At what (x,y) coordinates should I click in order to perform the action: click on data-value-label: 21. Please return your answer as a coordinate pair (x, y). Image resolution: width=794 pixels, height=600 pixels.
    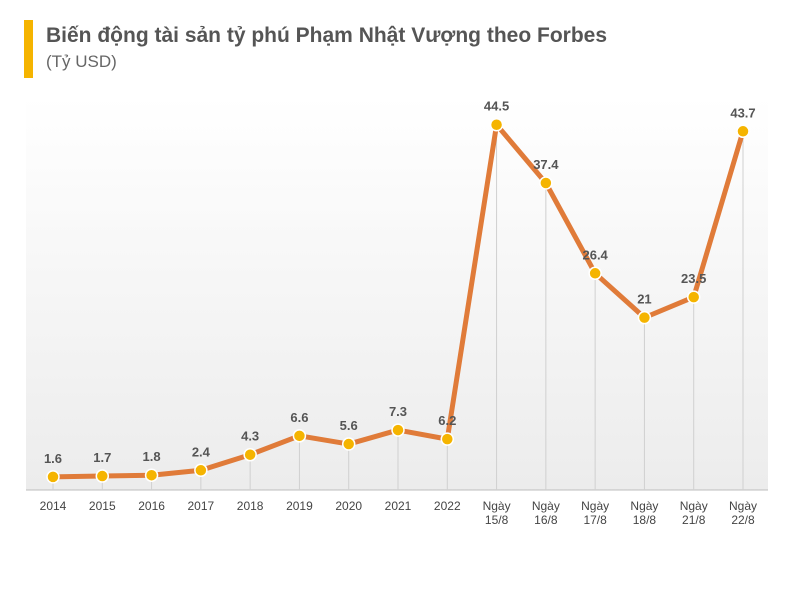
    Looking at the image, I should click on (644, 299).